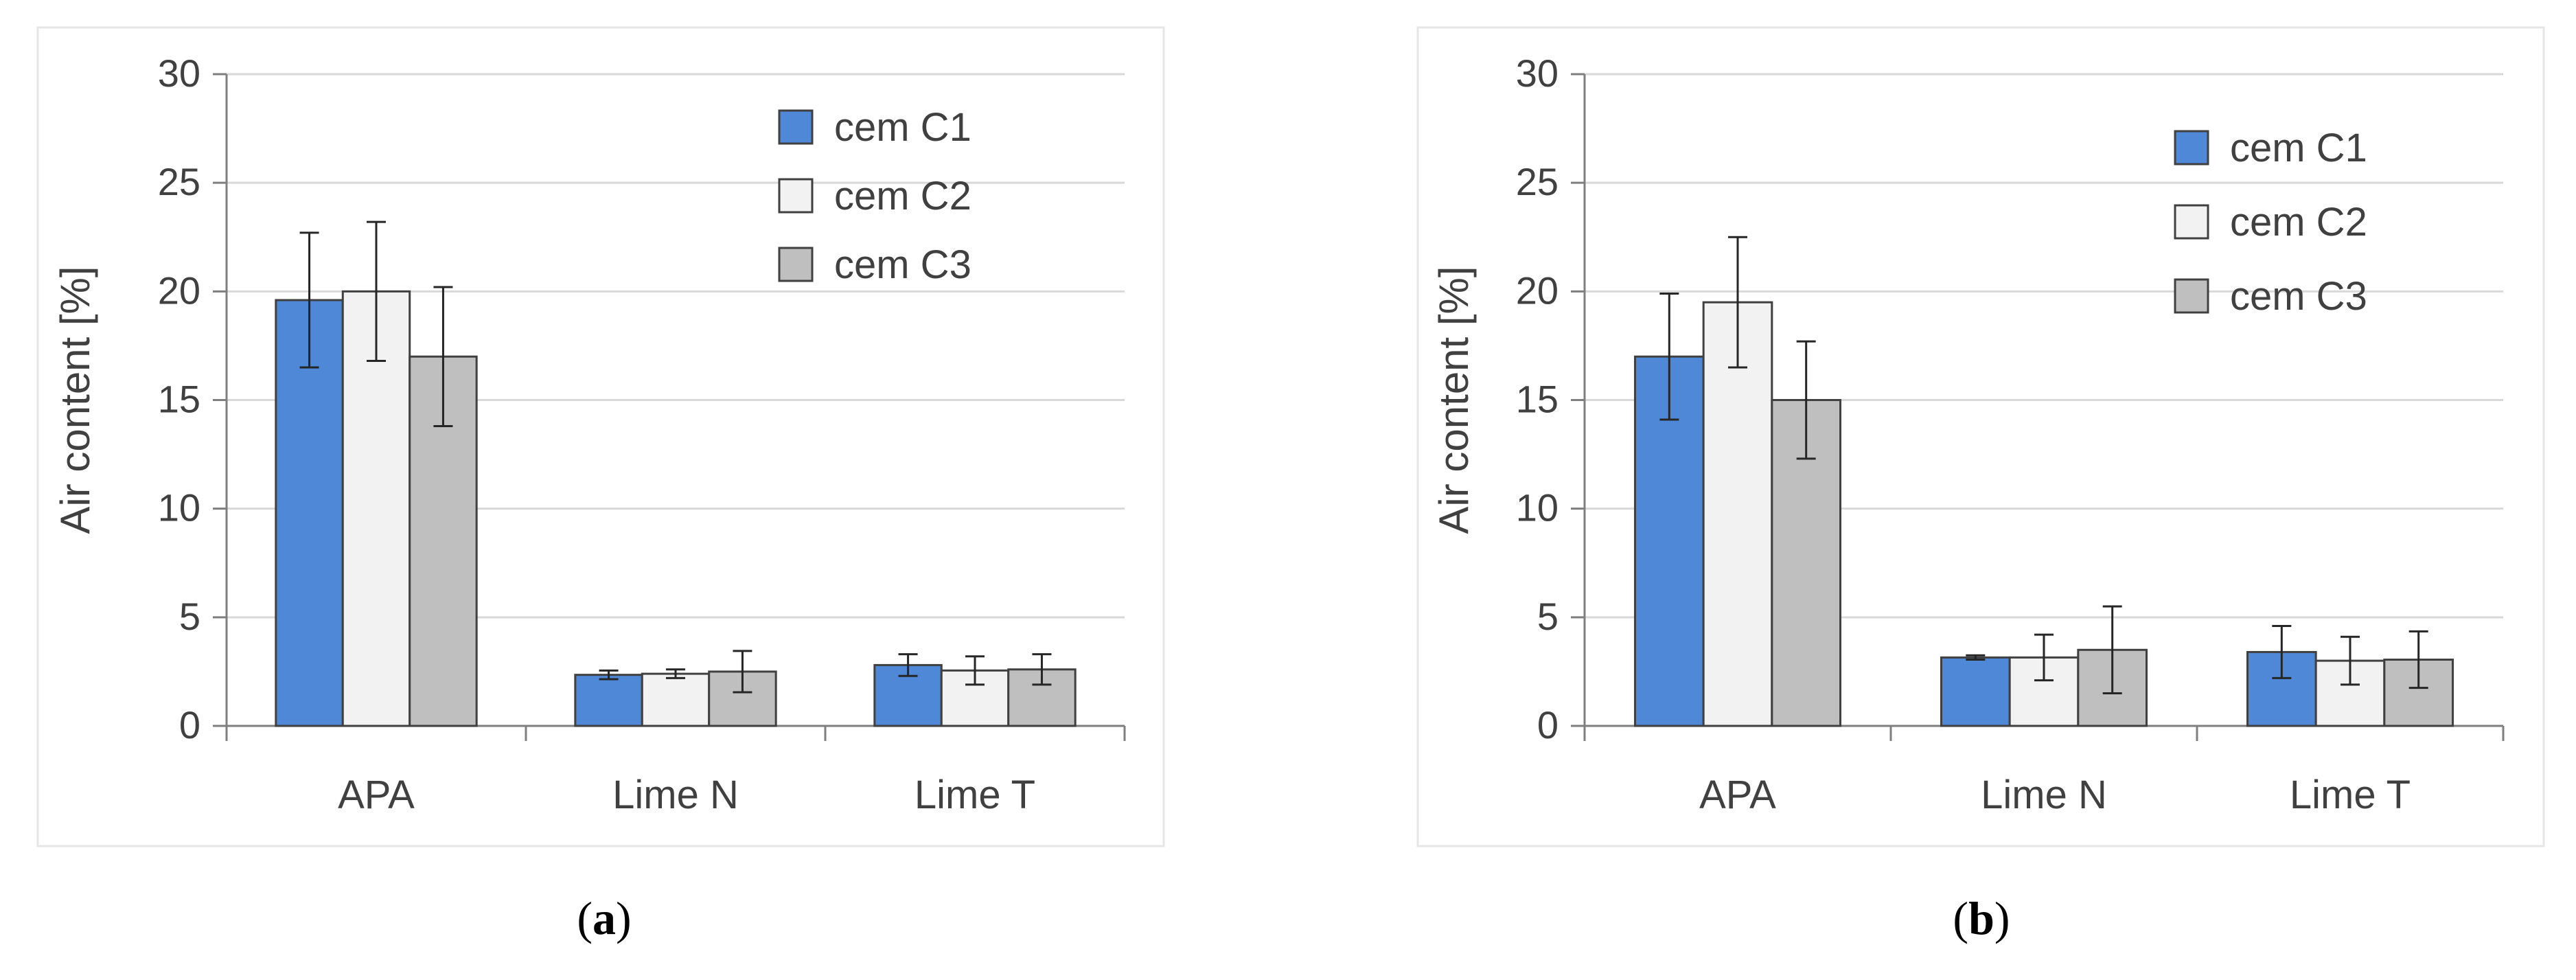  Describe the element at coordinates (179, 399) in the screenshot. I see `chart-a-y-tick-label: 15` at that location.